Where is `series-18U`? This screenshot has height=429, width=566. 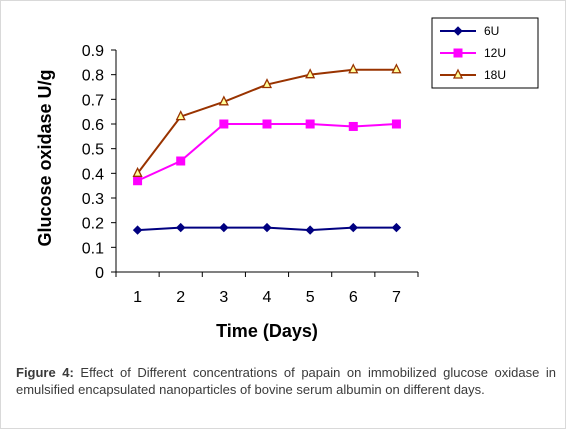
series-18U is located at coordinates (267, 120).